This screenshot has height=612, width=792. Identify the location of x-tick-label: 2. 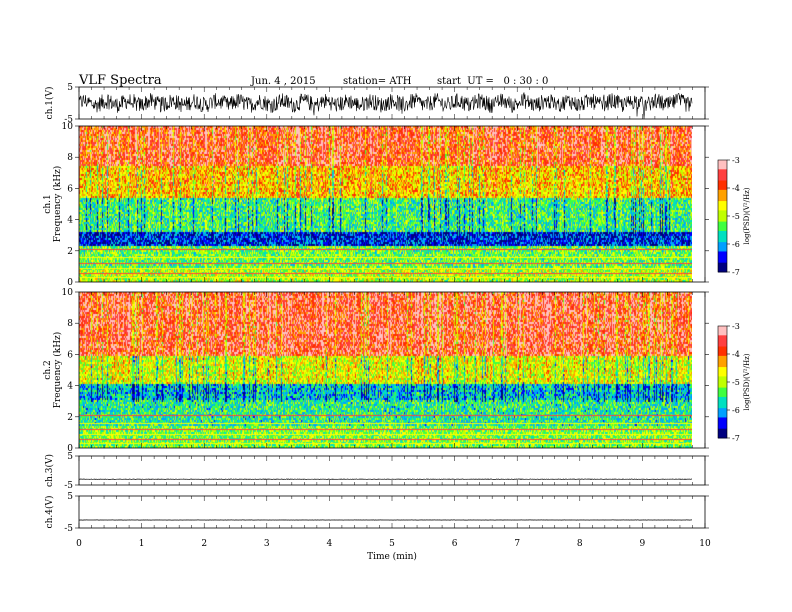
(204, 544).